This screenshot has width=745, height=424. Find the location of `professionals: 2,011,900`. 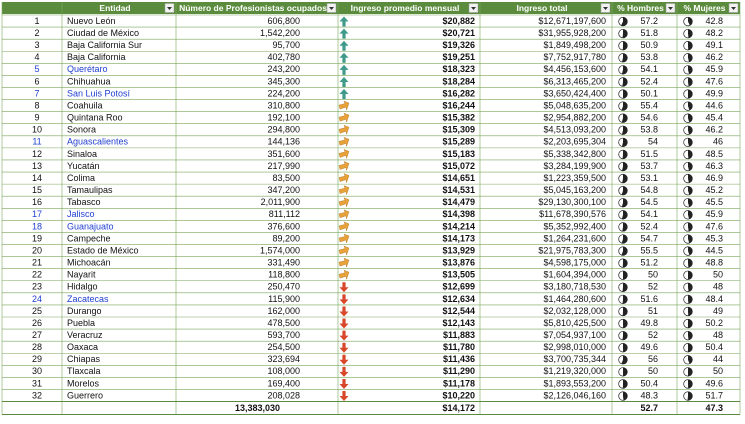

professionals: 2,011,900 is located at coordinates (280, 202).